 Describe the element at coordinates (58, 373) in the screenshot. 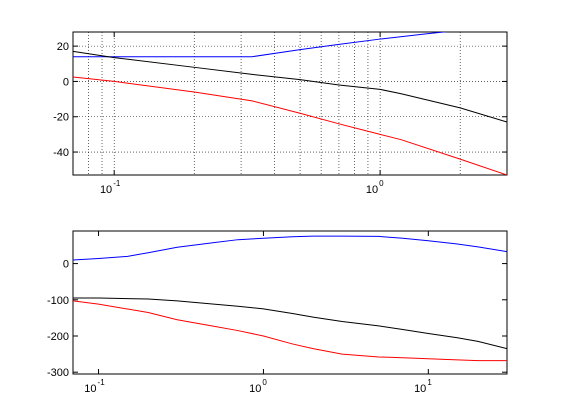

I see `phase-y-tick-label: -300` at that location.